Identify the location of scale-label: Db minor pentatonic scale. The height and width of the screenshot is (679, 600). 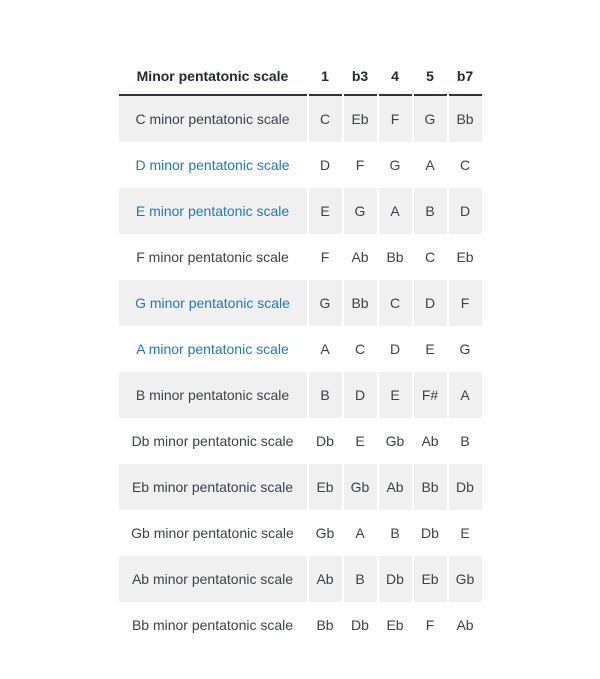
(212, 441).